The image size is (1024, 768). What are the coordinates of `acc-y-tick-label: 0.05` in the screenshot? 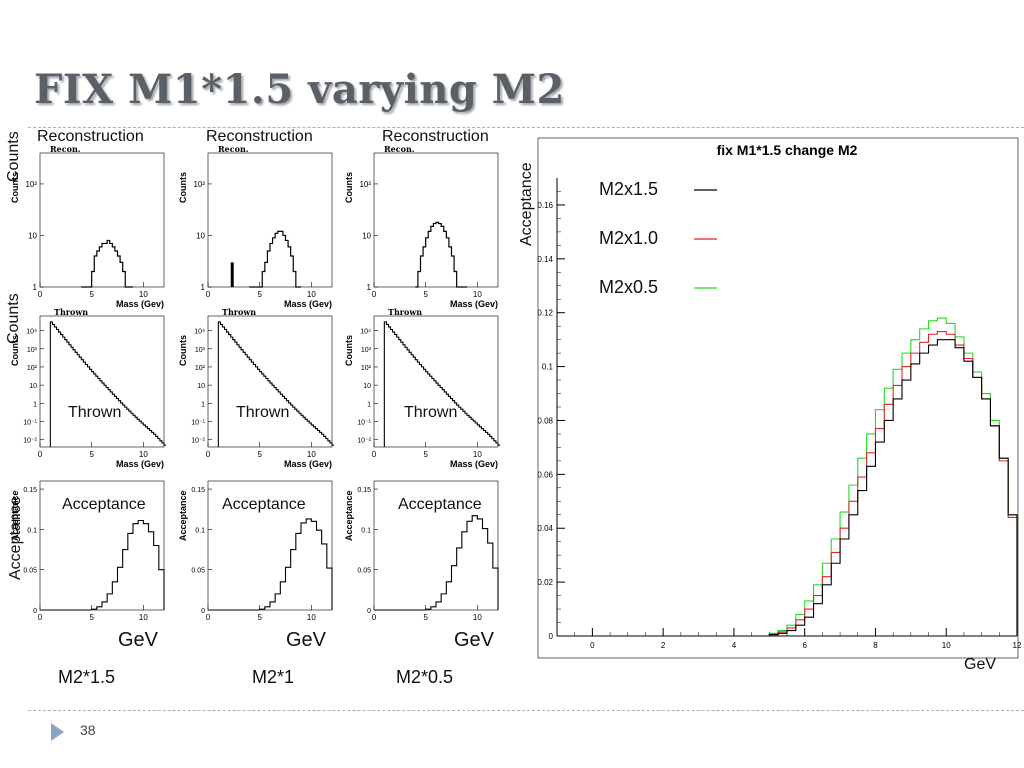 It's located at (30, 571).